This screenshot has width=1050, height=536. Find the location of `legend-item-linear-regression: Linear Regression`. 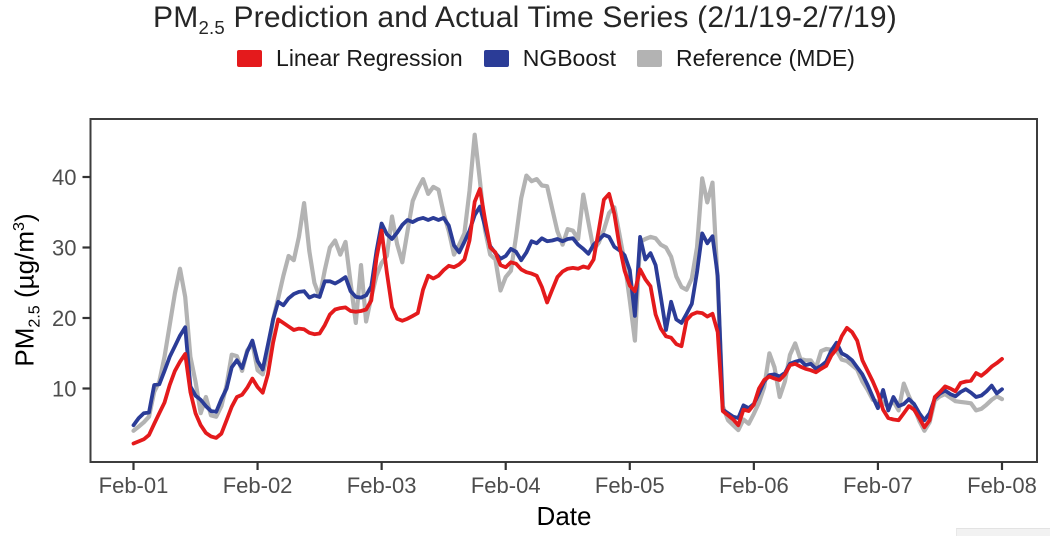

legend-item-linear-regression: Linear Regression is located at coordinates (350, 58).